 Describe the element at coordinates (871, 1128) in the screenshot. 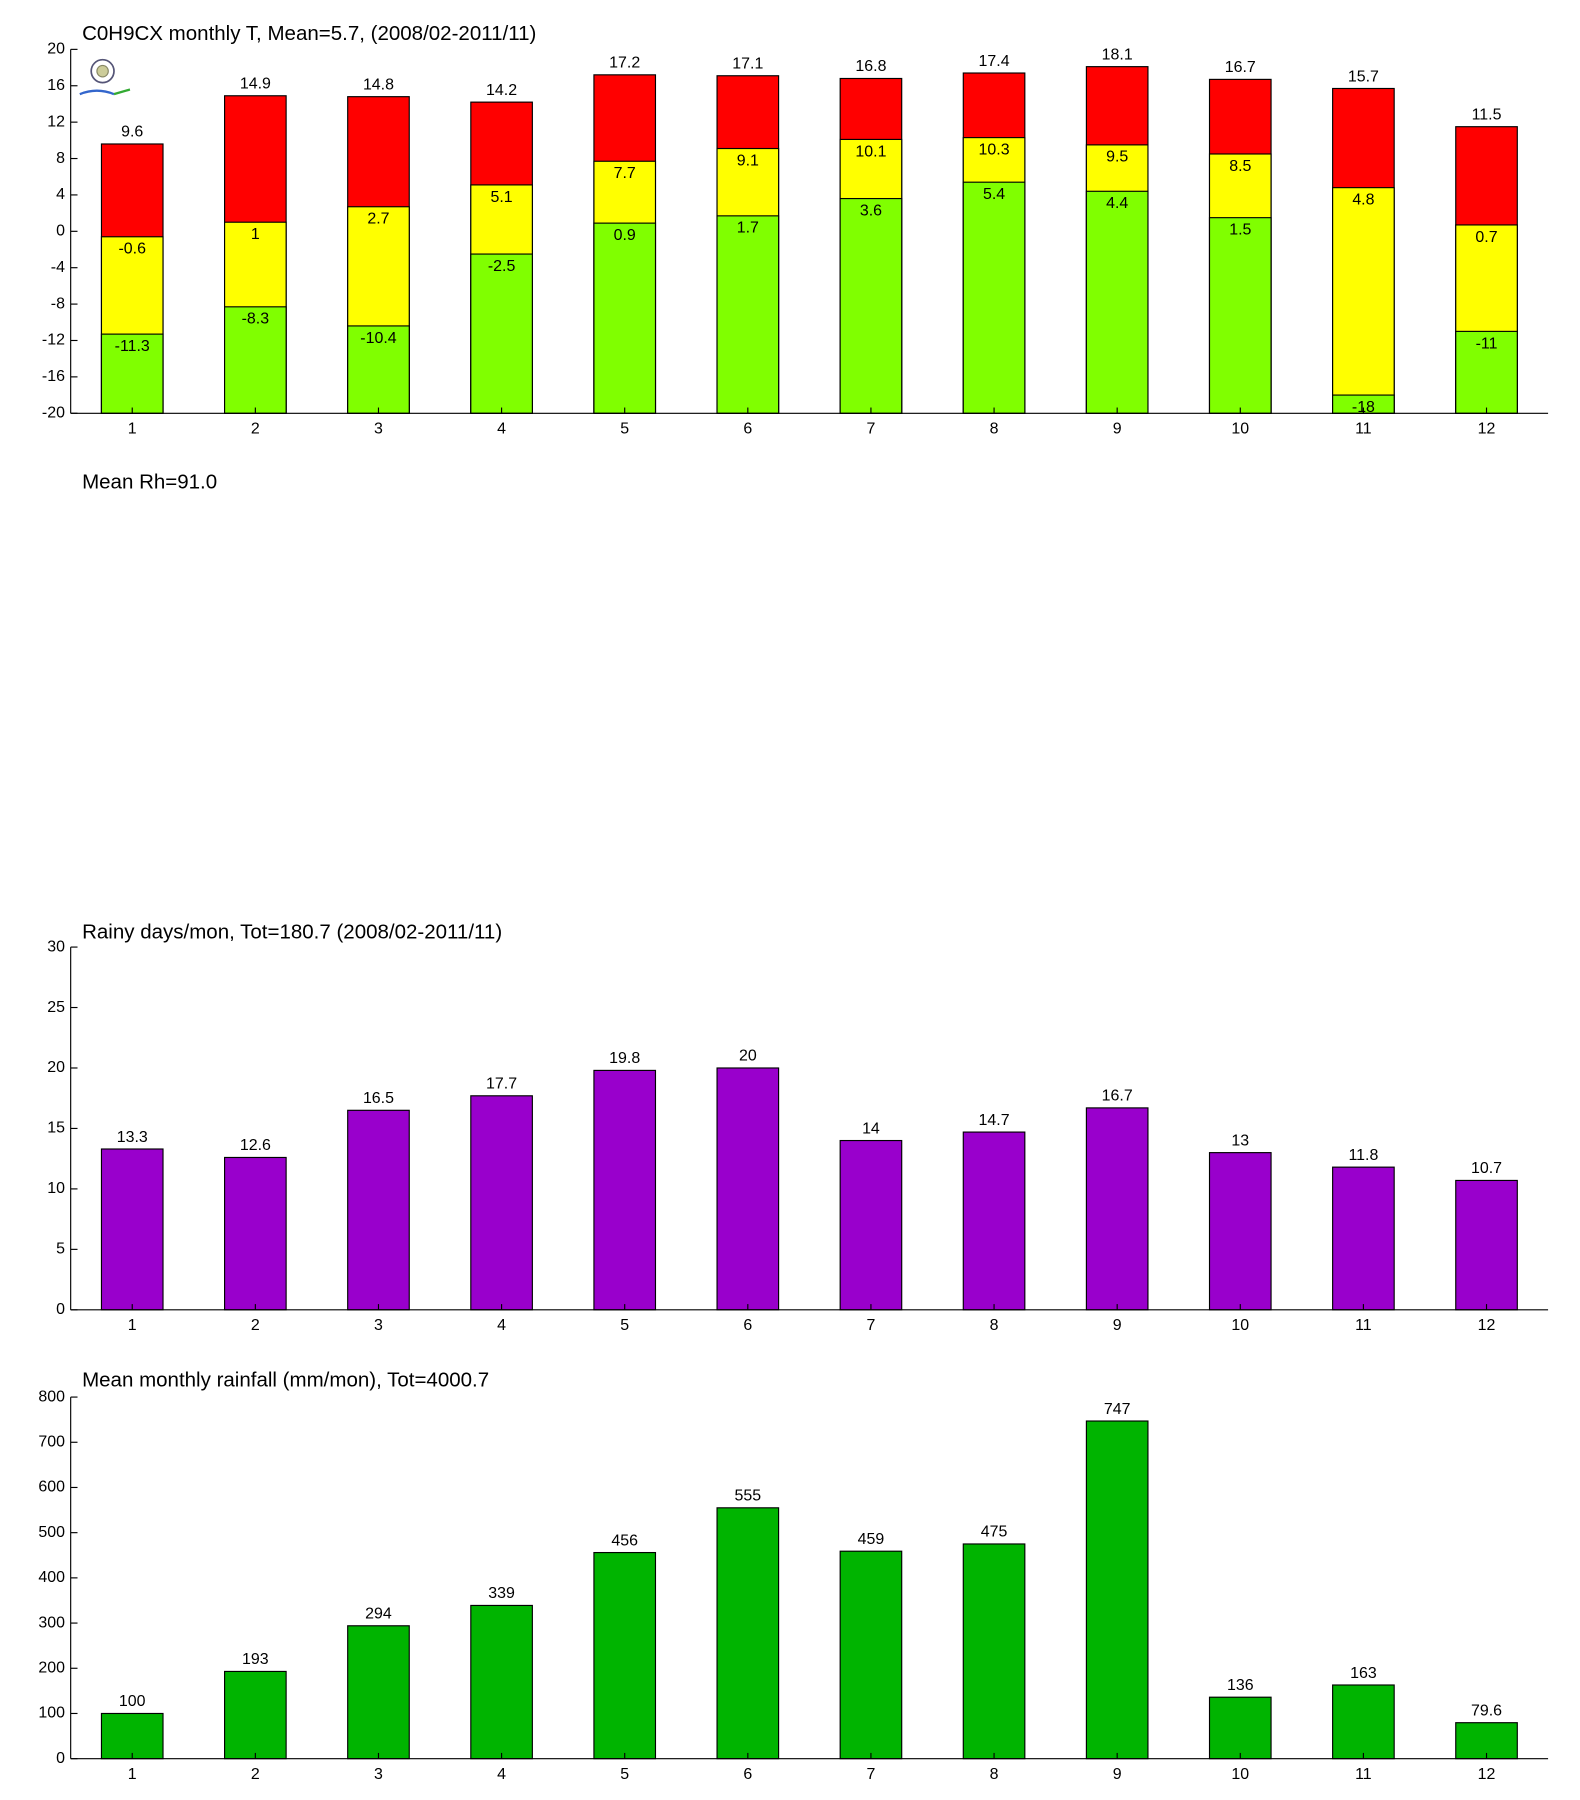

I see `data-label: 14` at that location.